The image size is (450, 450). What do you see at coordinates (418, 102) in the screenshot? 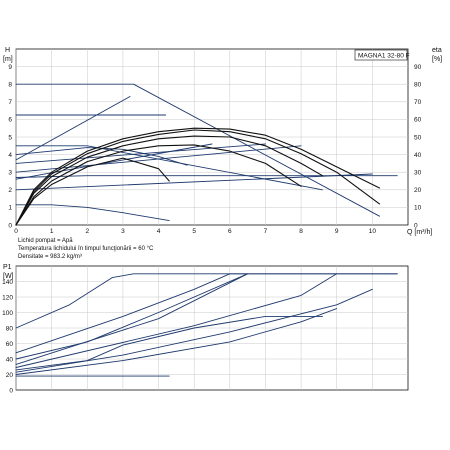
I see `tick-label: 70` at bounding box center [418, 102].